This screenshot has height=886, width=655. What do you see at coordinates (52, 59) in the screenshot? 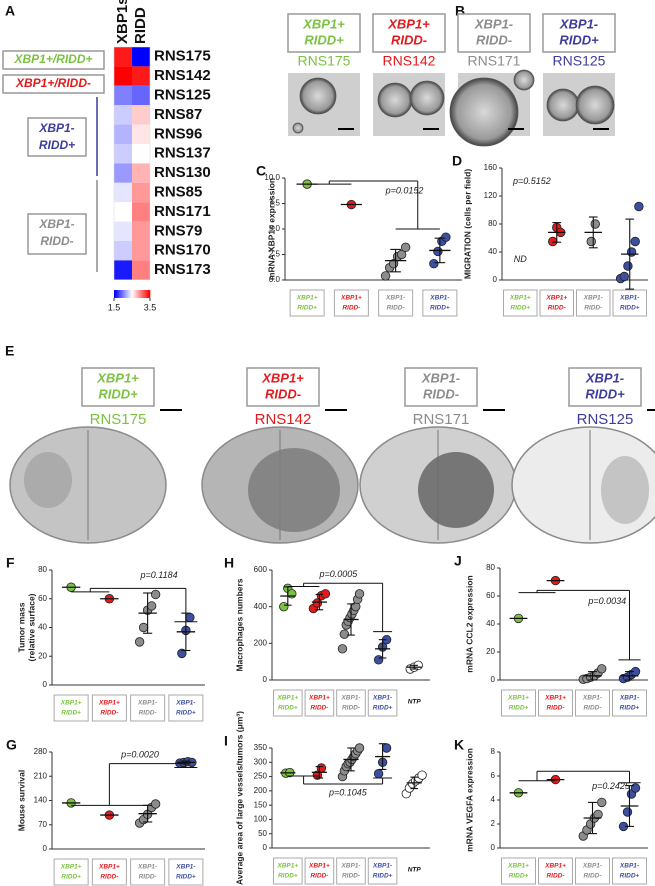
I see `group-label: XBP1+/RIDD+` at bounding box center [52, 59].